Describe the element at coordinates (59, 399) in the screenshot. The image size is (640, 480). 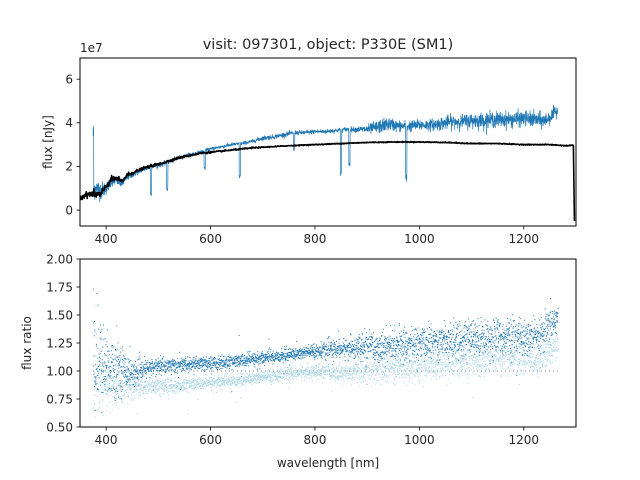
I see `y-tick-label: 0.75` at that location.